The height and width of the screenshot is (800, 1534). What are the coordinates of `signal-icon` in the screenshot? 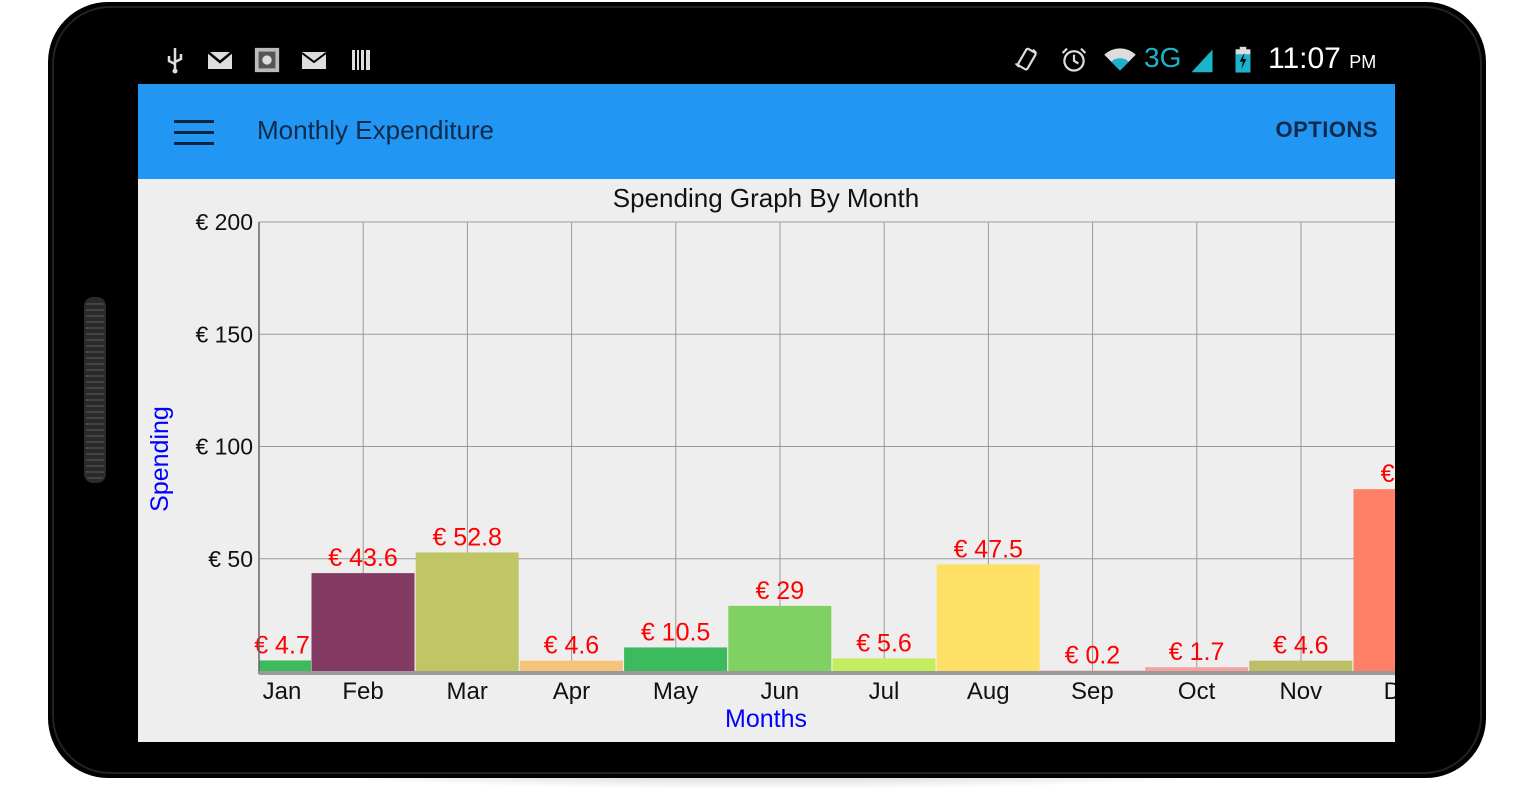 It's located at (1202, 61).